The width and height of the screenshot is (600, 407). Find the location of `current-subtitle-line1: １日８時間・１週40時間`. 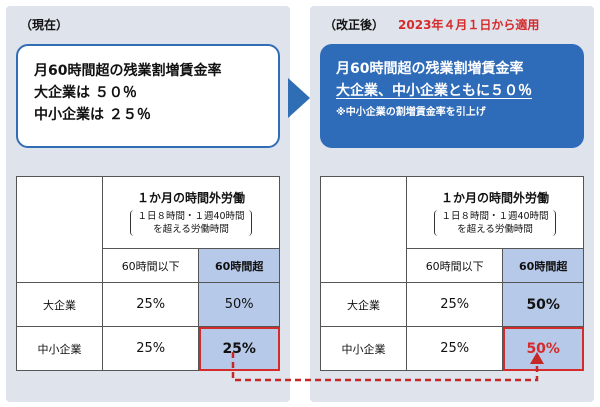

current-subtitle-line1: １日８時間・１週40時間 is located at coordinates (191, 216).